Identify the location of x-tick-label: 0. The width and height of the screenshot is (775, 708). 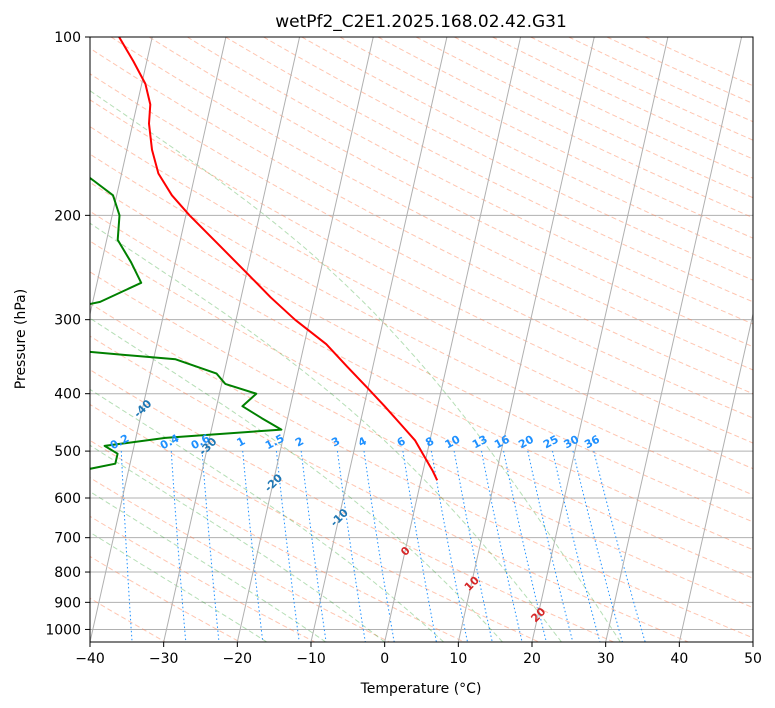
(384, 659).